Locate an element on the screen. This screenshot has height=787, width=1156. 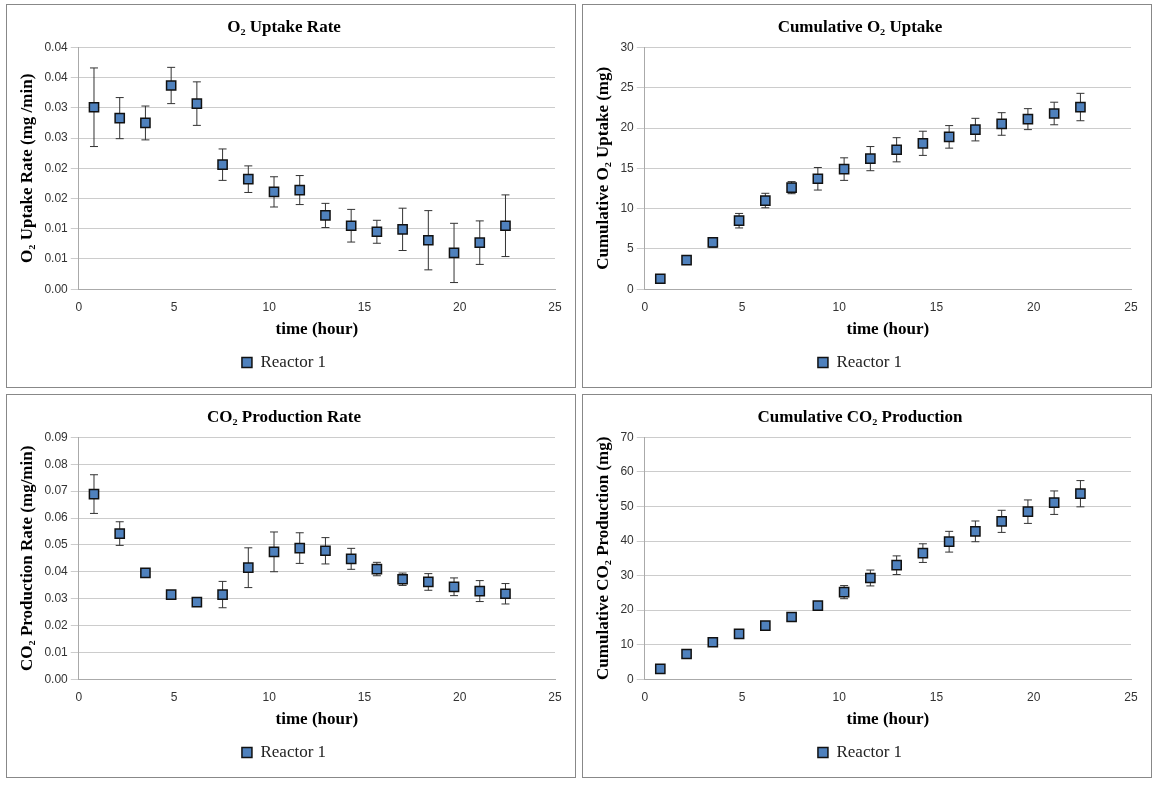
chart-title: O₂ Uptake Rate is located at coordinates (284, 26).